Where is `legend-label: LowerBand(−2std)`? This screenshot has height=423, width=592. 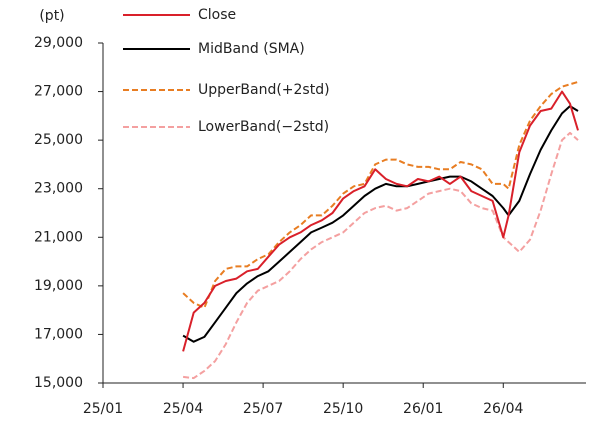 legend-label: LowerBand(−2std) is located at coordinates (263, 127).